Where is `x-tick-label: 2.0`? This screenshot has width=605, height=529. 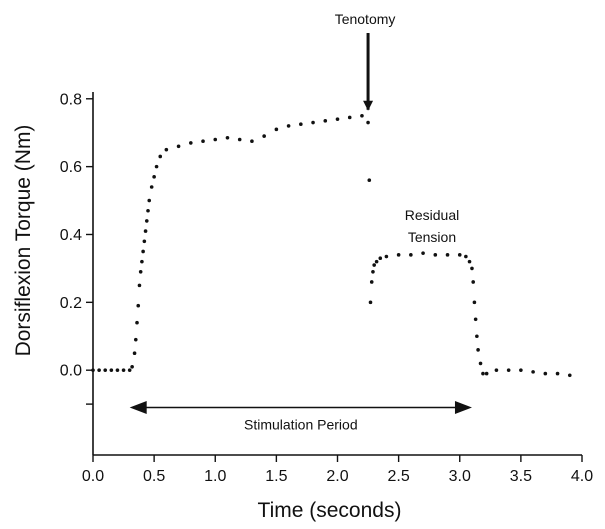
x-tick-label: 2.0 is located at coordinates (337, 476).